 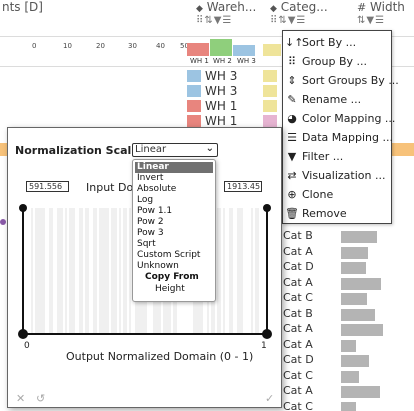 What do you see at coordinates (23, 208) in the screenshot?
I see `min-input-handle` at bounding box center [23, 208].